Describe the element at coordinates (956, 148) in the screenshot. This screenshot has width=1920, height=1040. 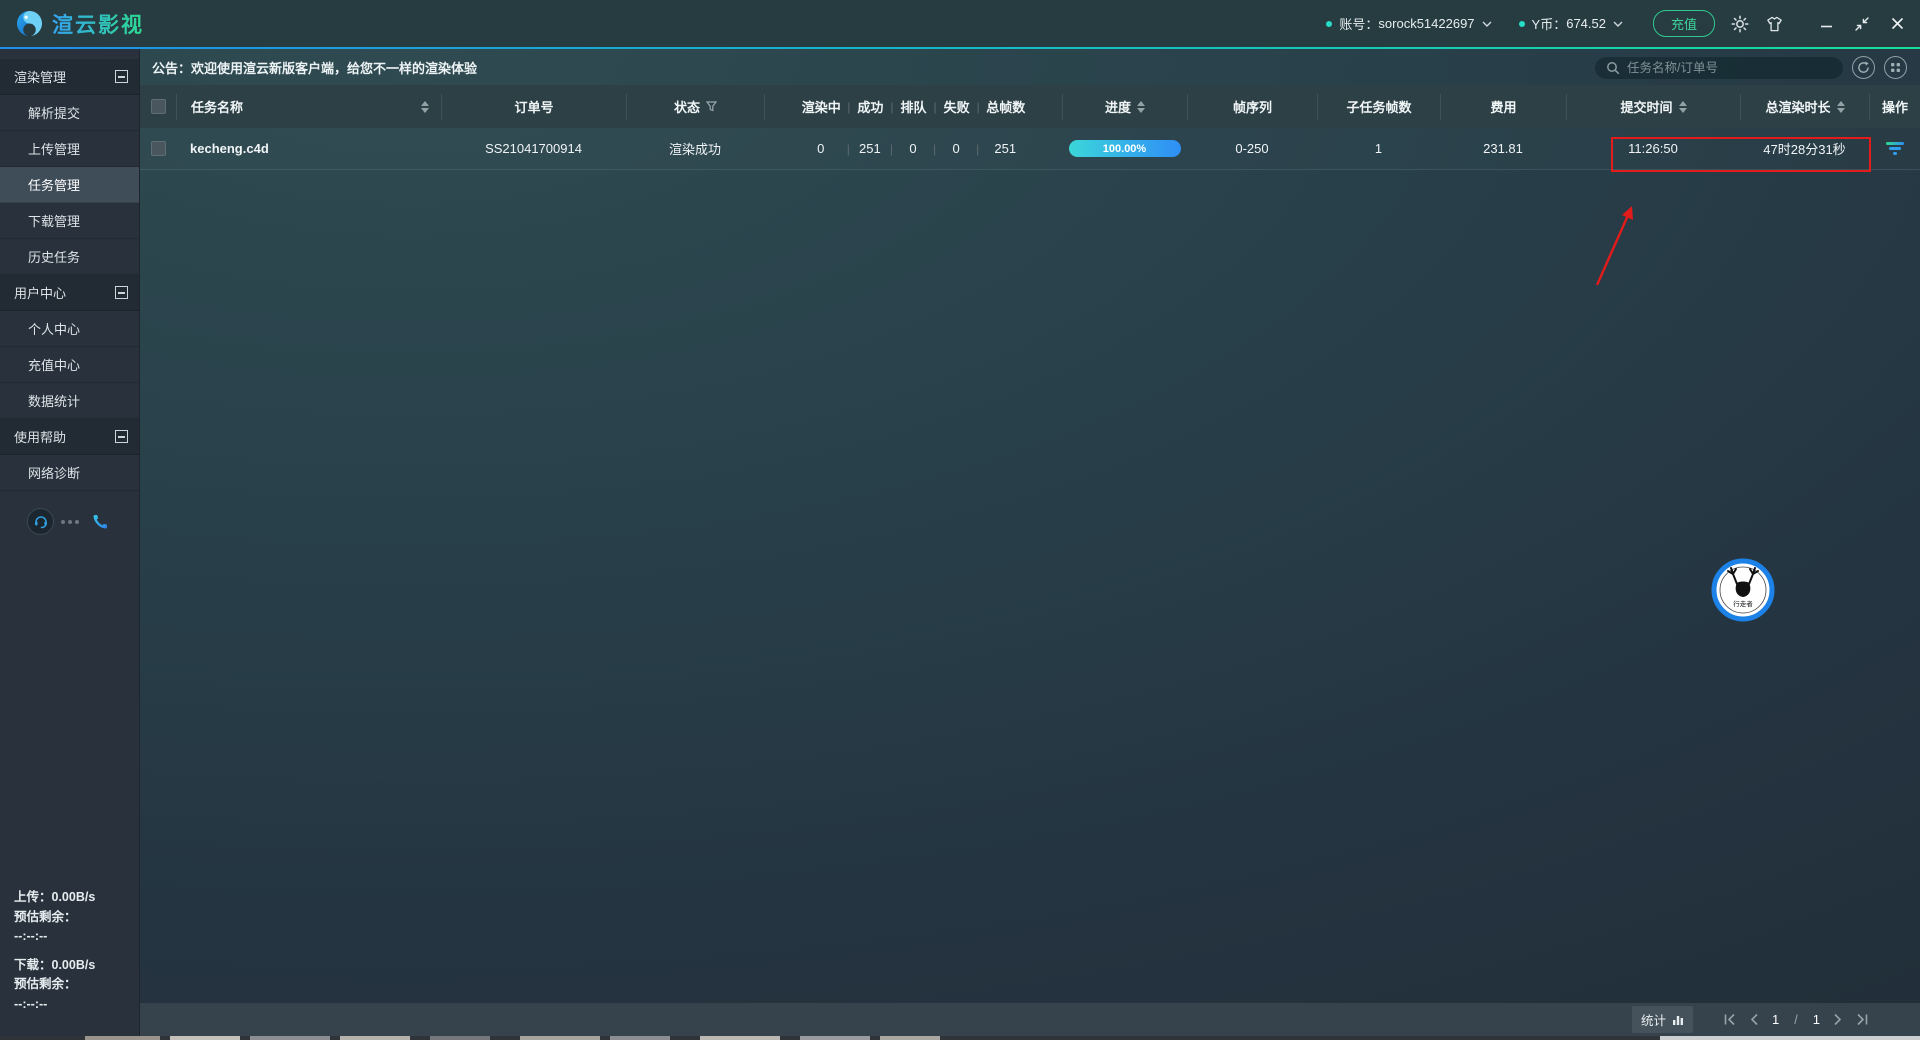
I see `count-failed: 0` at that location.